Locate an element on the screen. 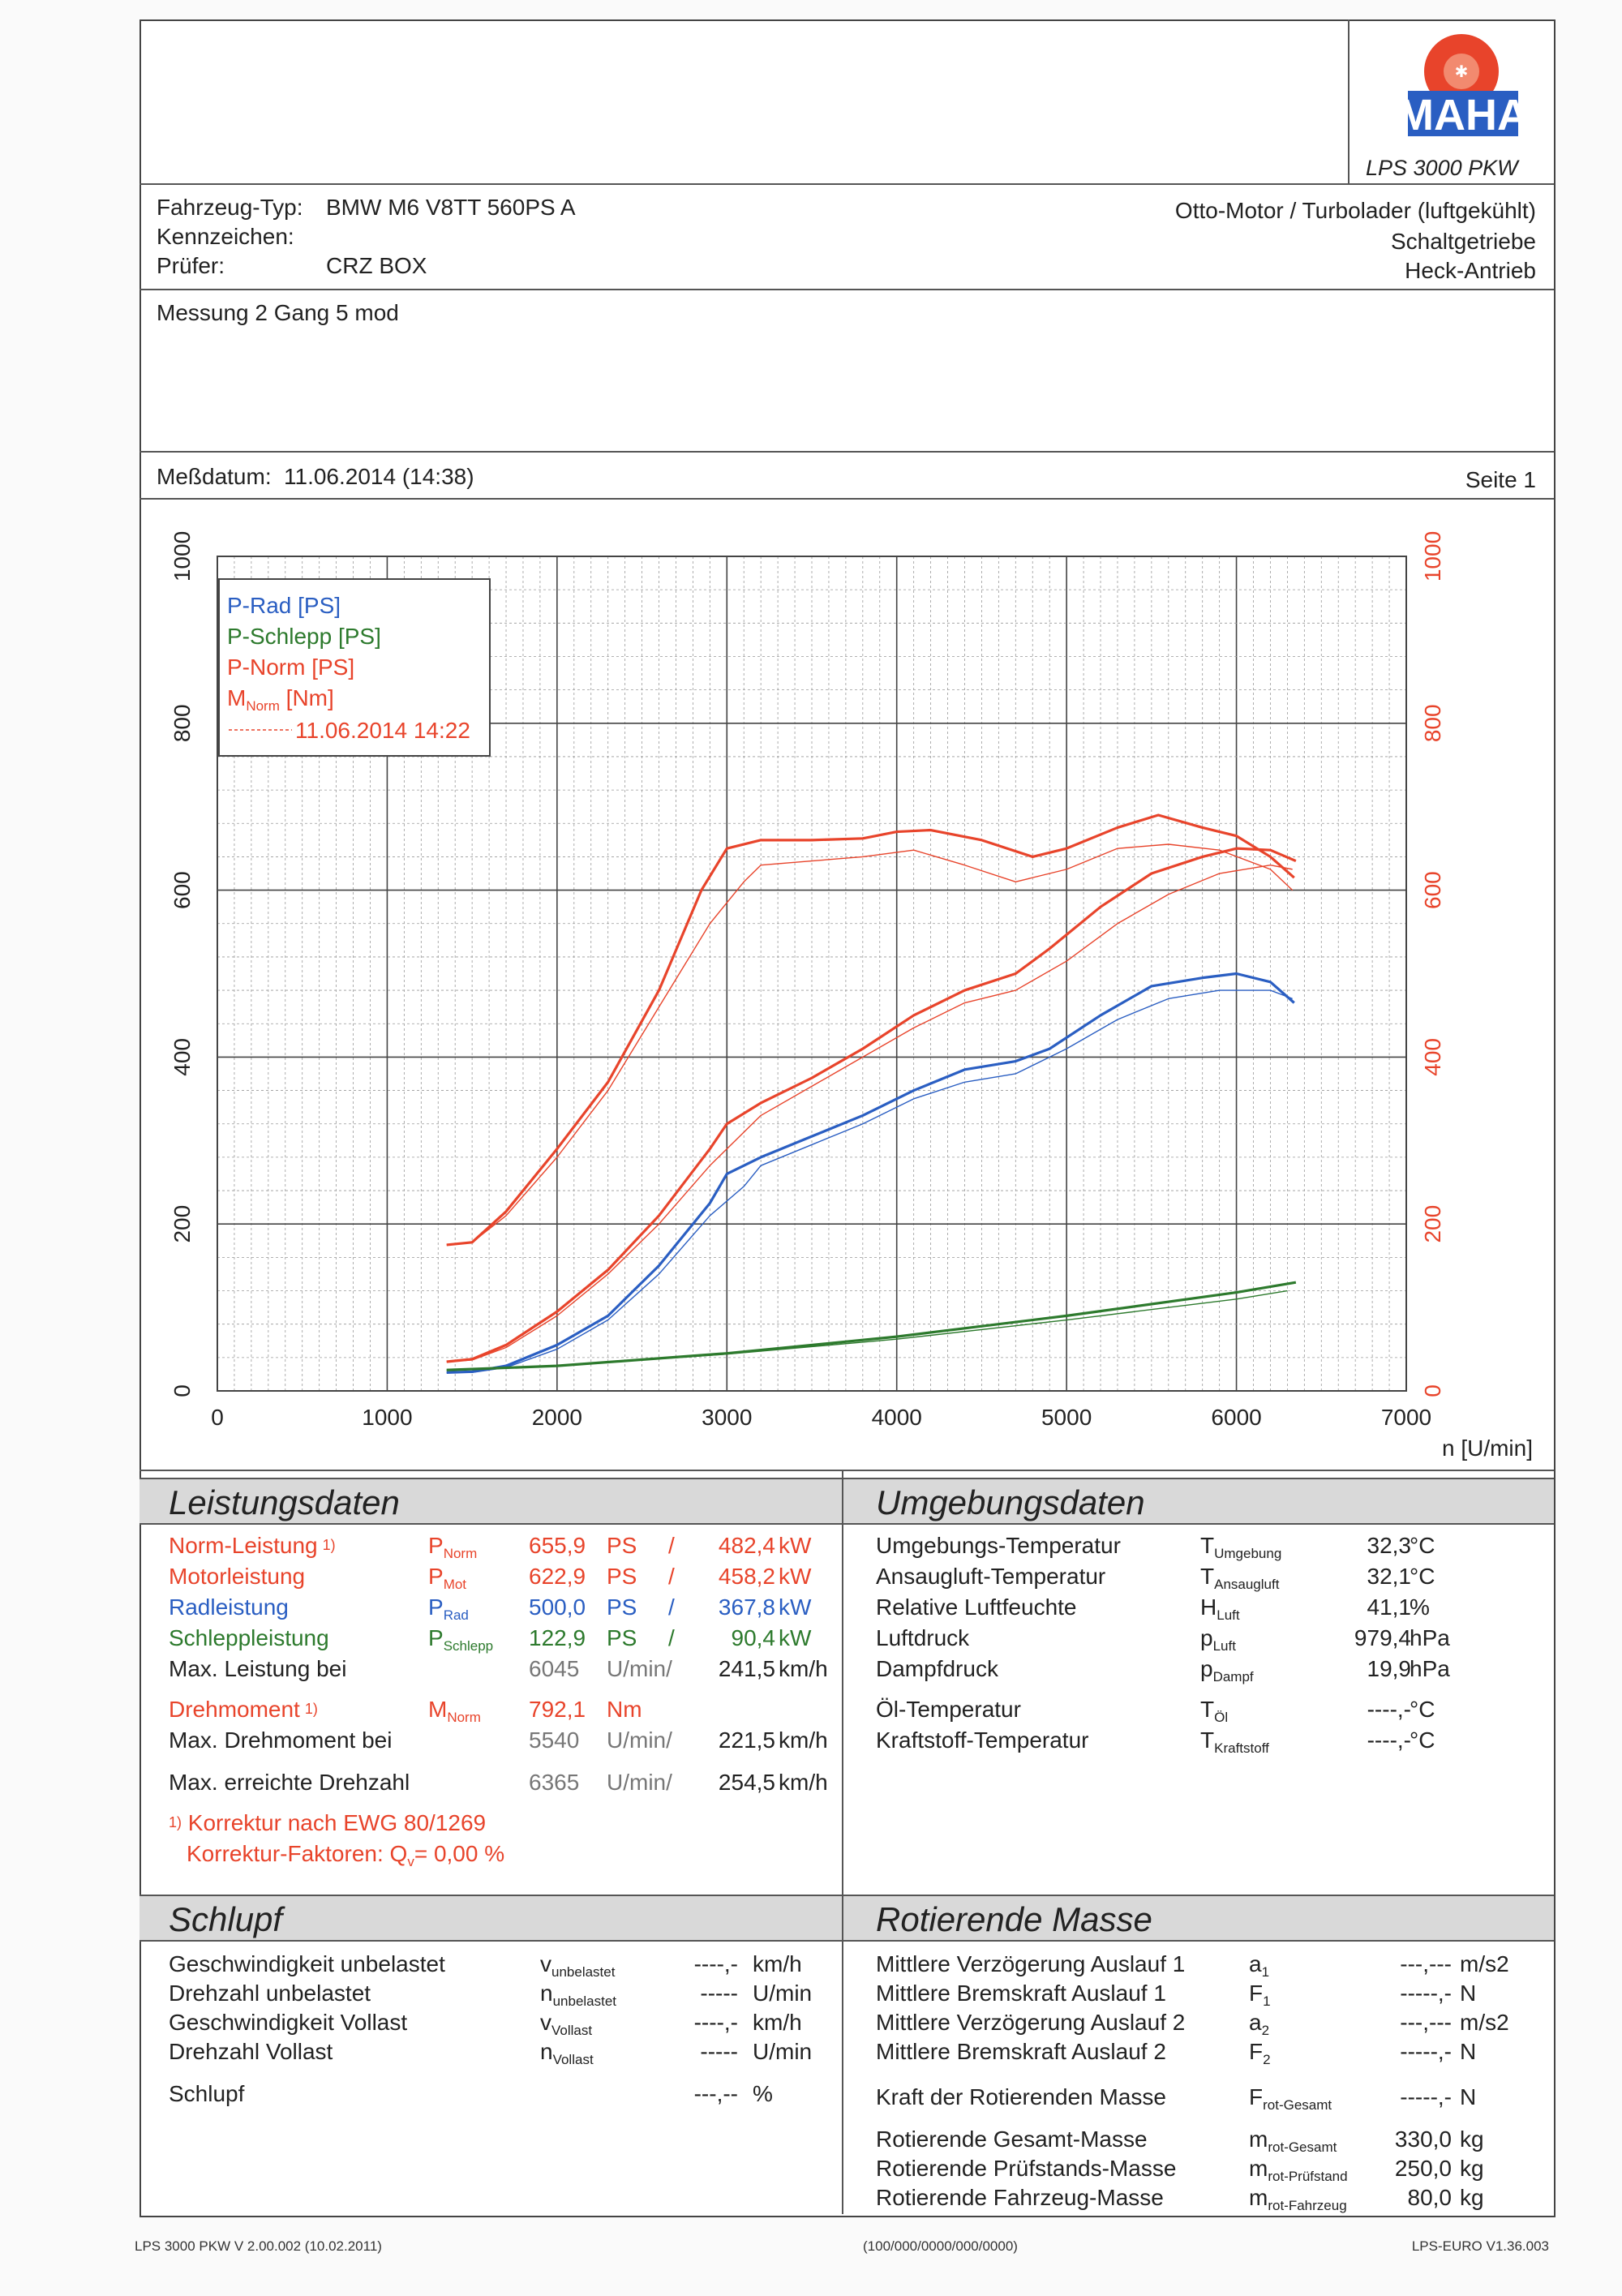 Image resolution: width=1622 pixels, height=2296 pixels. symbol: mrot-Prüfstand is located at coordinates (1299, 2170).